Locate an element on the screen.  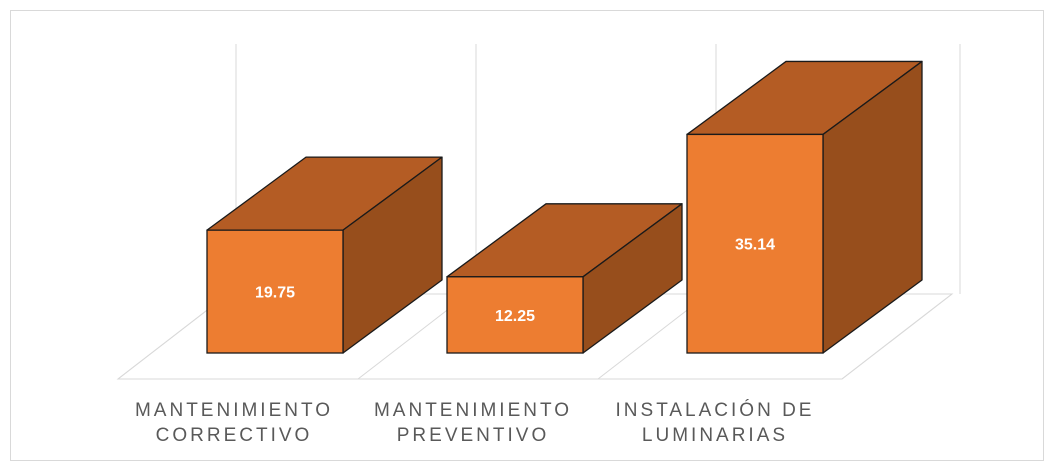
category-label-instalacion-de-luminarias: INSTALACIÓN DE LUMINARIAS is located at coordinates (715, 423).